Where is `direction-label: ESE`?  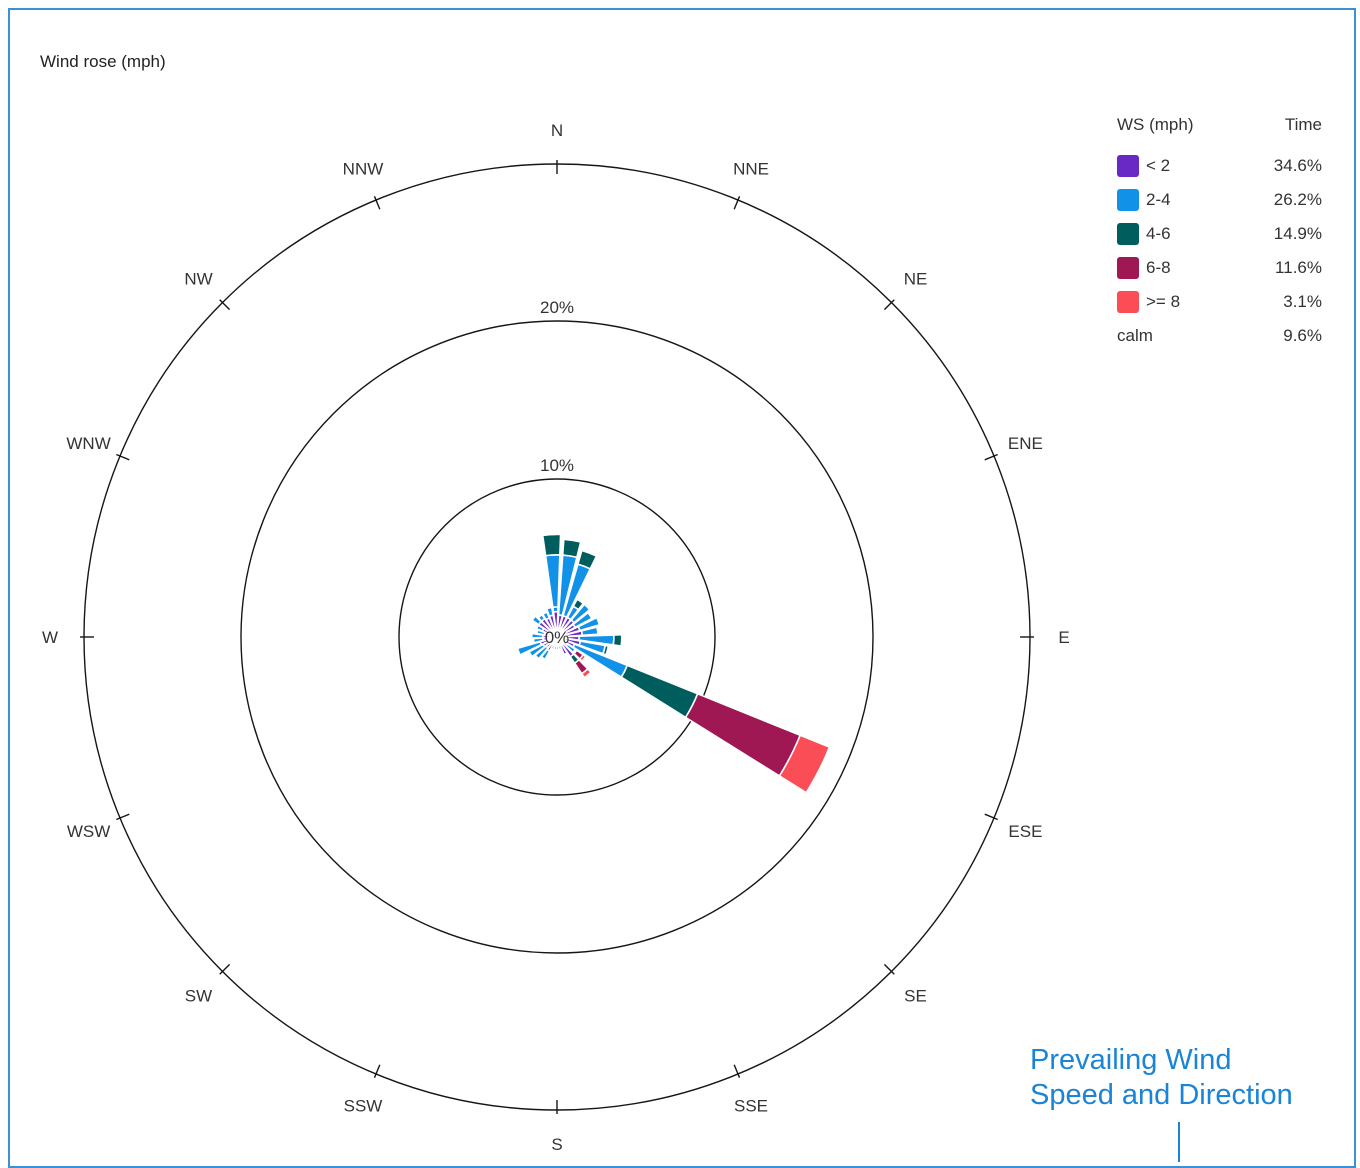 direction-label: ESE is located at coordinates (1025, 831).